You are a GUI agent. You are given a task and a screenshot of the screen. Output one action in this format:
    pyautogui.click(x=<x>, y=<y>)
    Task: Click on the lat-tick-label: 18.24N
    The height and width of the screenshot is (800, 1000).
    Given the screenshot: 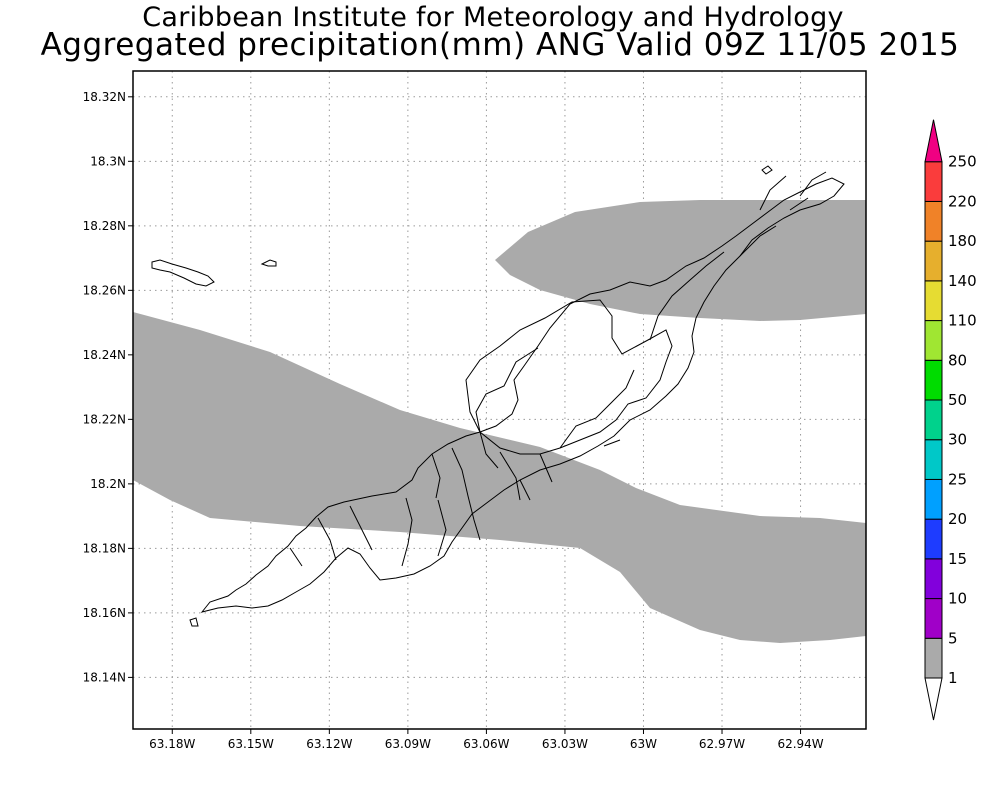 What is the action you would take?
    pyautogui.click(x=104, y=355)
    